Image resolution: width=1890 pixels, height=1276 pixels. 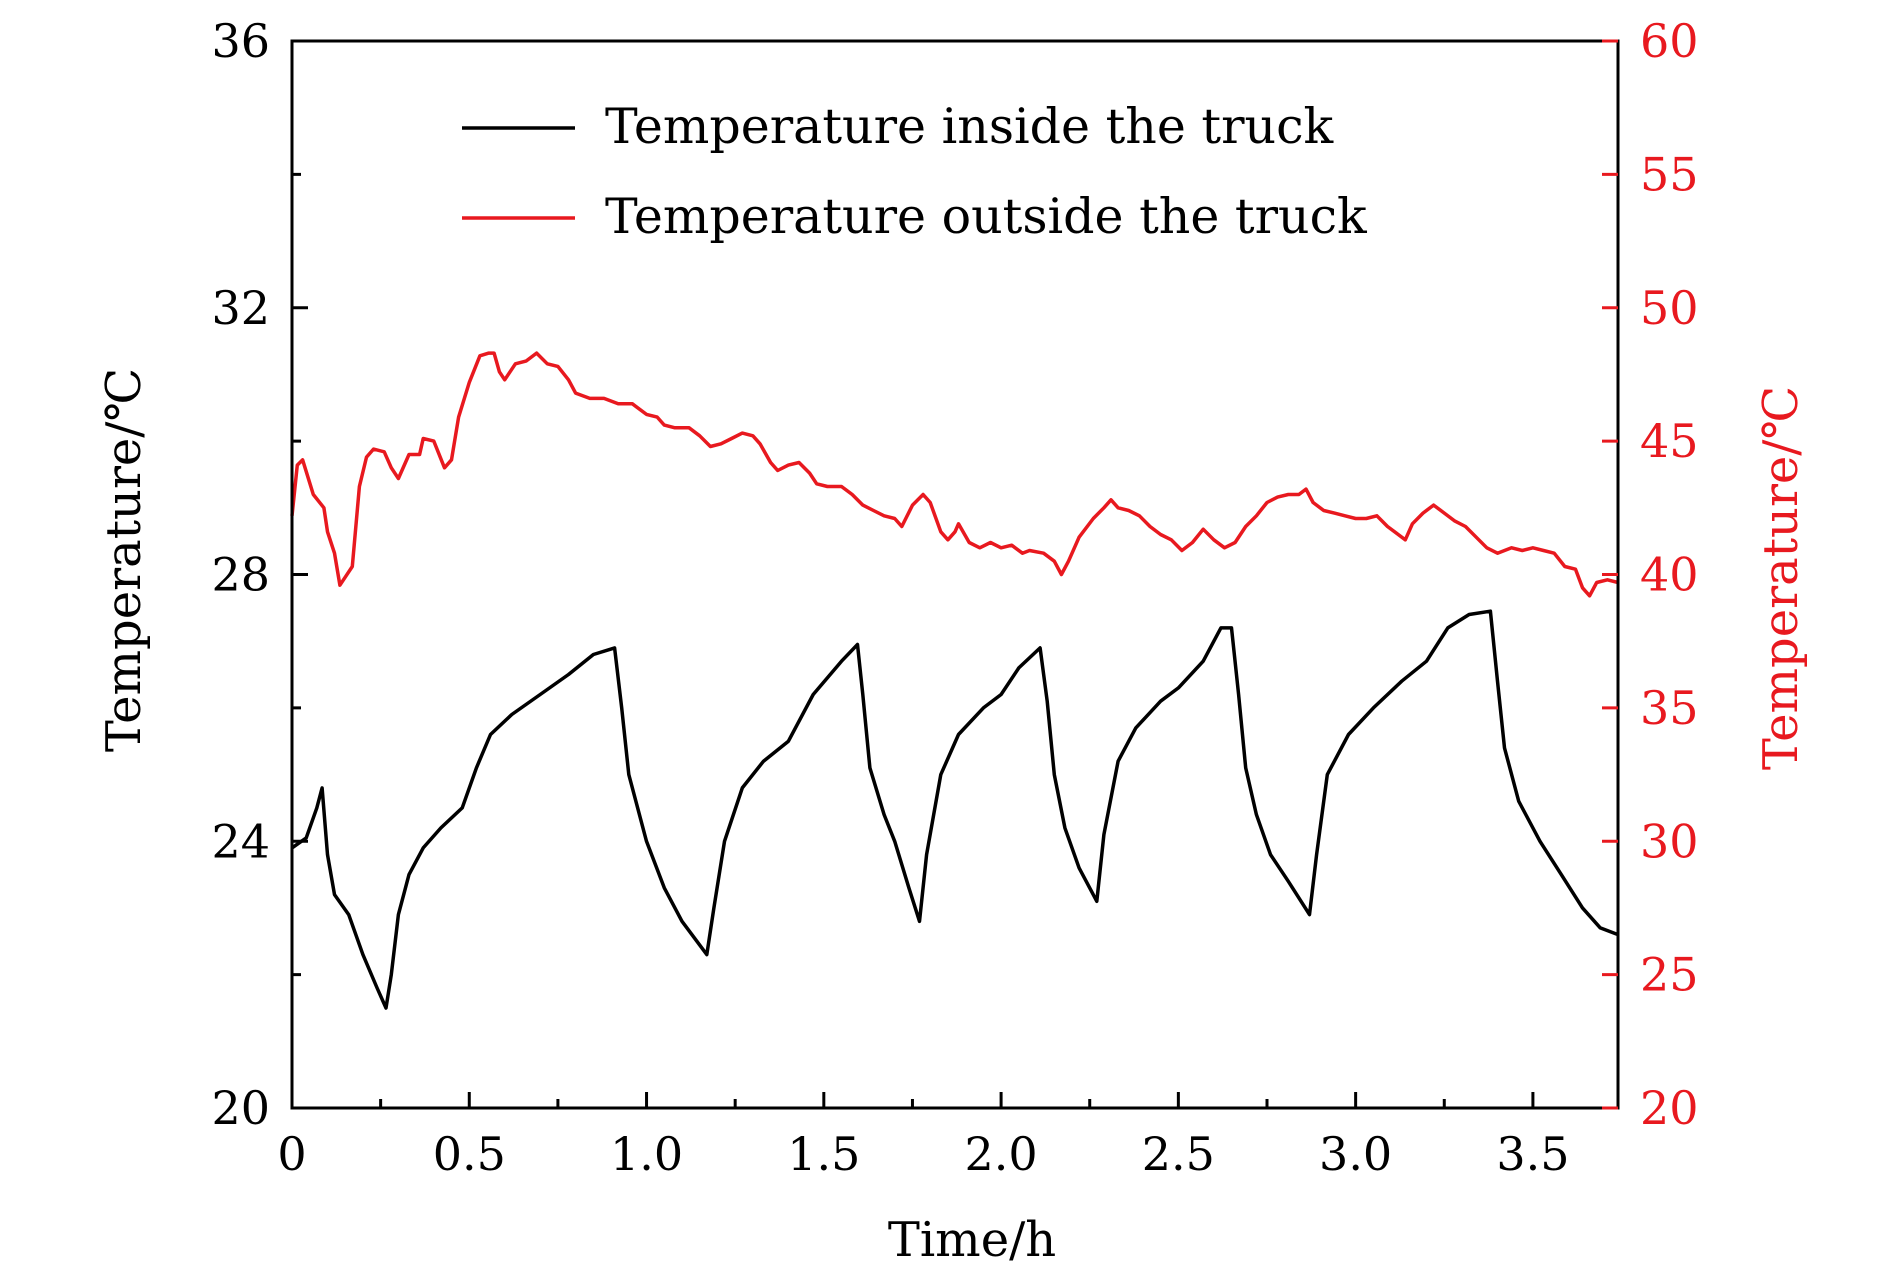 What do you see at coordinates (954, 474) in the screenshot?
I see `series-line-outside` at bounding box center [954, 474].